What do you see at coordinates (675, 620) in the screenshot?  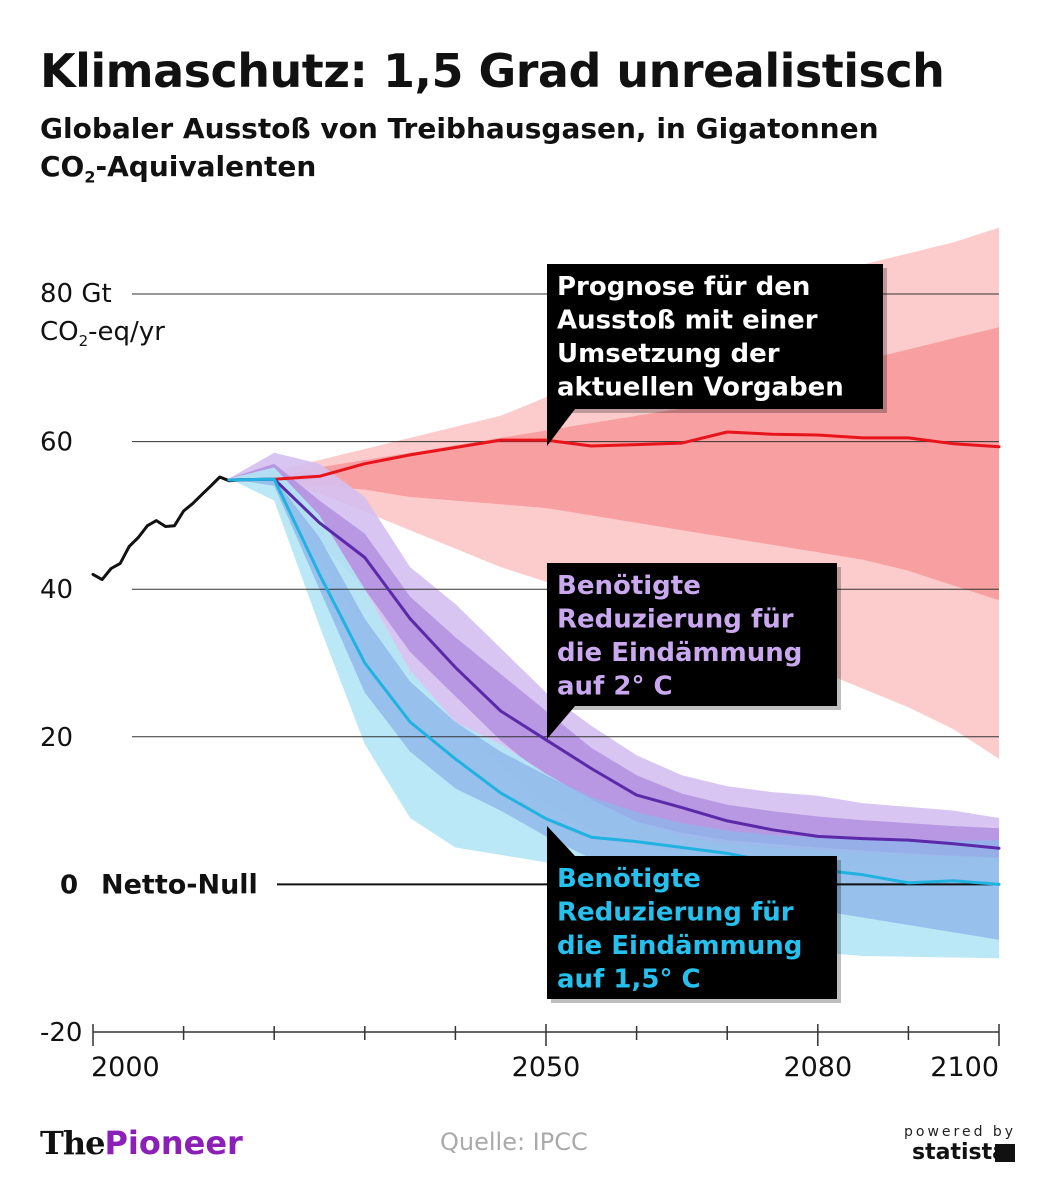 I see `callout-text-two-1: Reduzierung für` at bounding box center [675, 620].